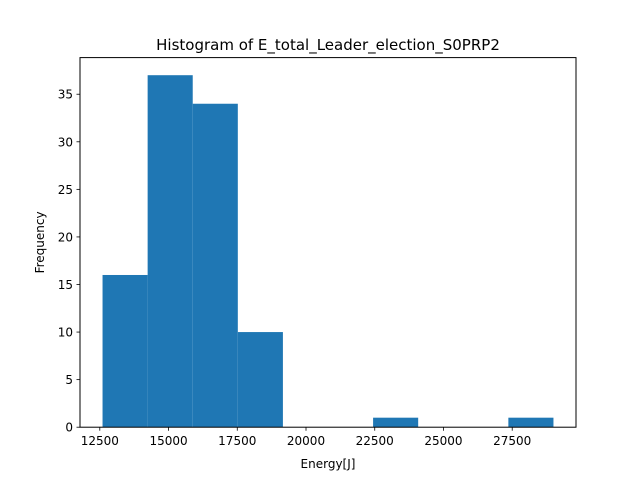  Describe the element at coordinates (69, 261) in the screenshot. I see `y-axis-ticks: 0 5 10 15 20 25 30 35` at that location.